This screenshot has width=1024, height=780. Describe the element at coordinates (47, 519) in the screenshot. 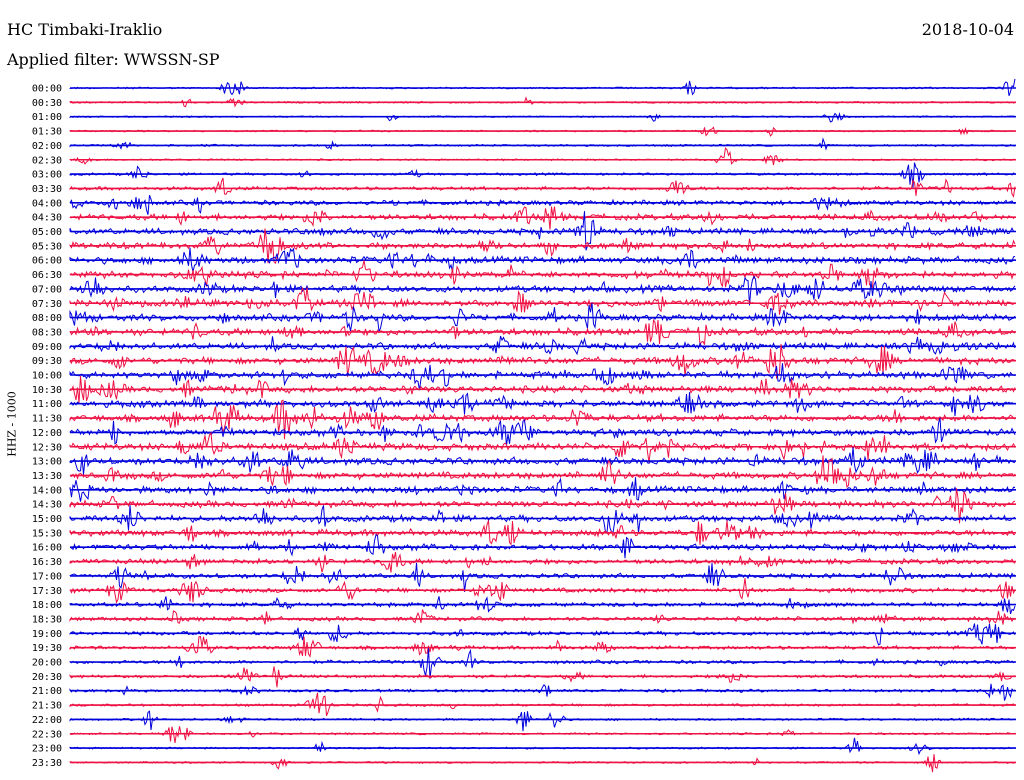

I see `trace-time-label: 15:00` at that location.